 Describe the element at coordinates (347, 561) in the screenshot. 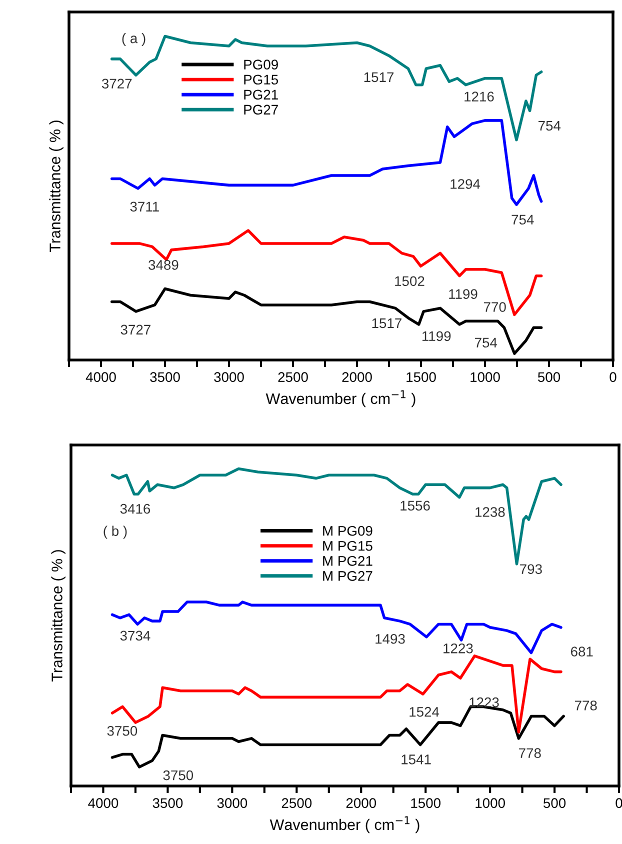

I see `legend-label: M PG21` at that location.